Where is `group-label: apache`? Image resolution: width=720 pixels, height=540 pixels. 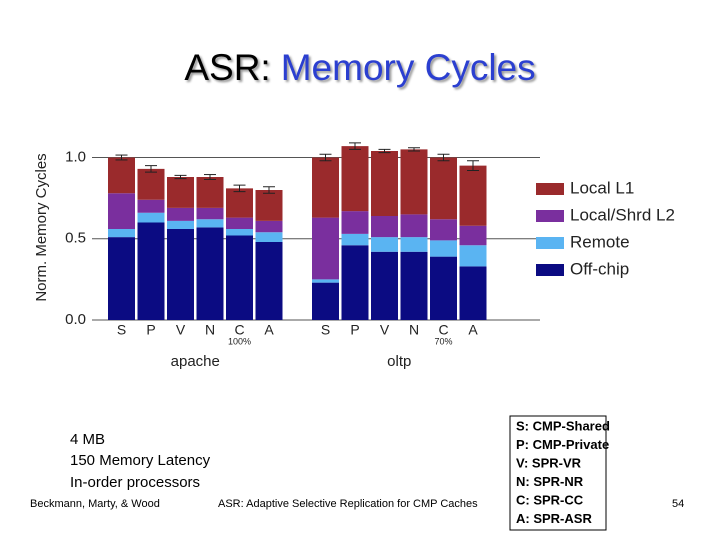 group-label: apache is located at coordinates (195, 361).